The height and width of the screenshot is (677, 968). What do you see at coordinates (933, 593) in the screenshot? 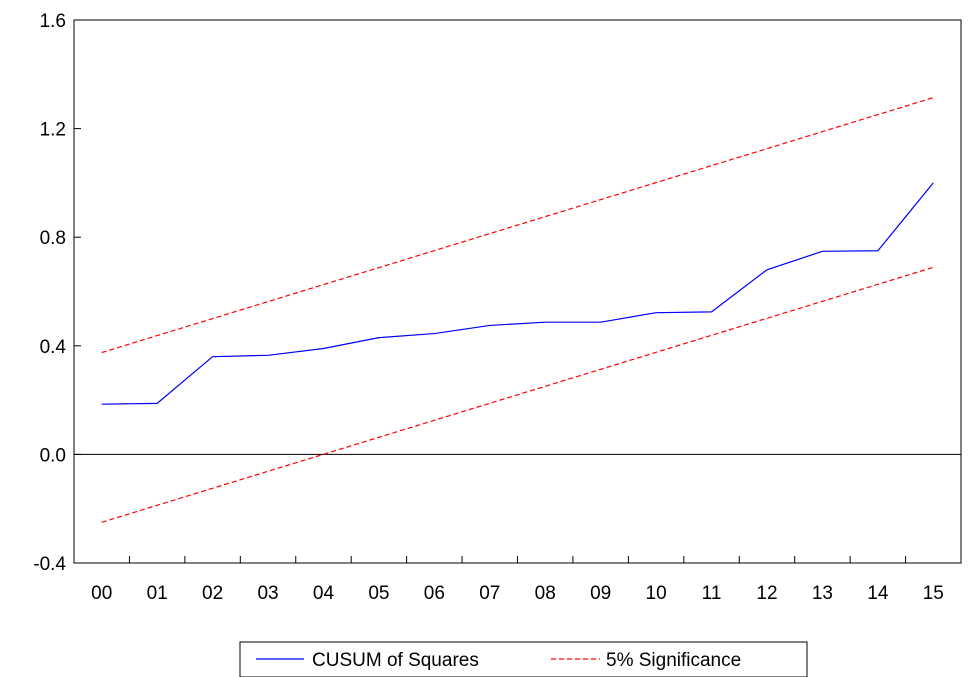
I see `x-tick-label: 15` at bounding box center [933, 593].